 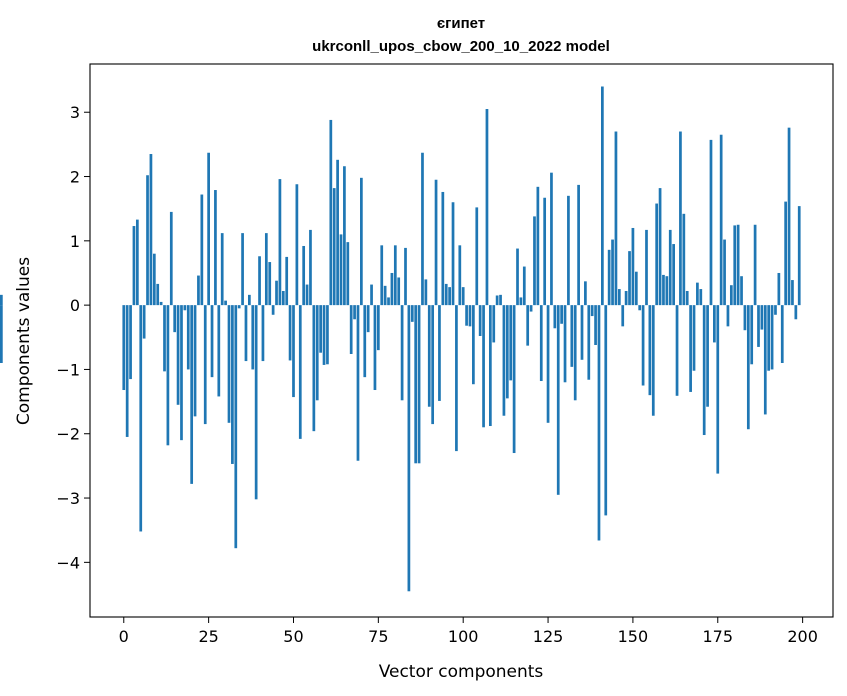 I want to click on x-tick-label: 200, so click(x=802, y=636).